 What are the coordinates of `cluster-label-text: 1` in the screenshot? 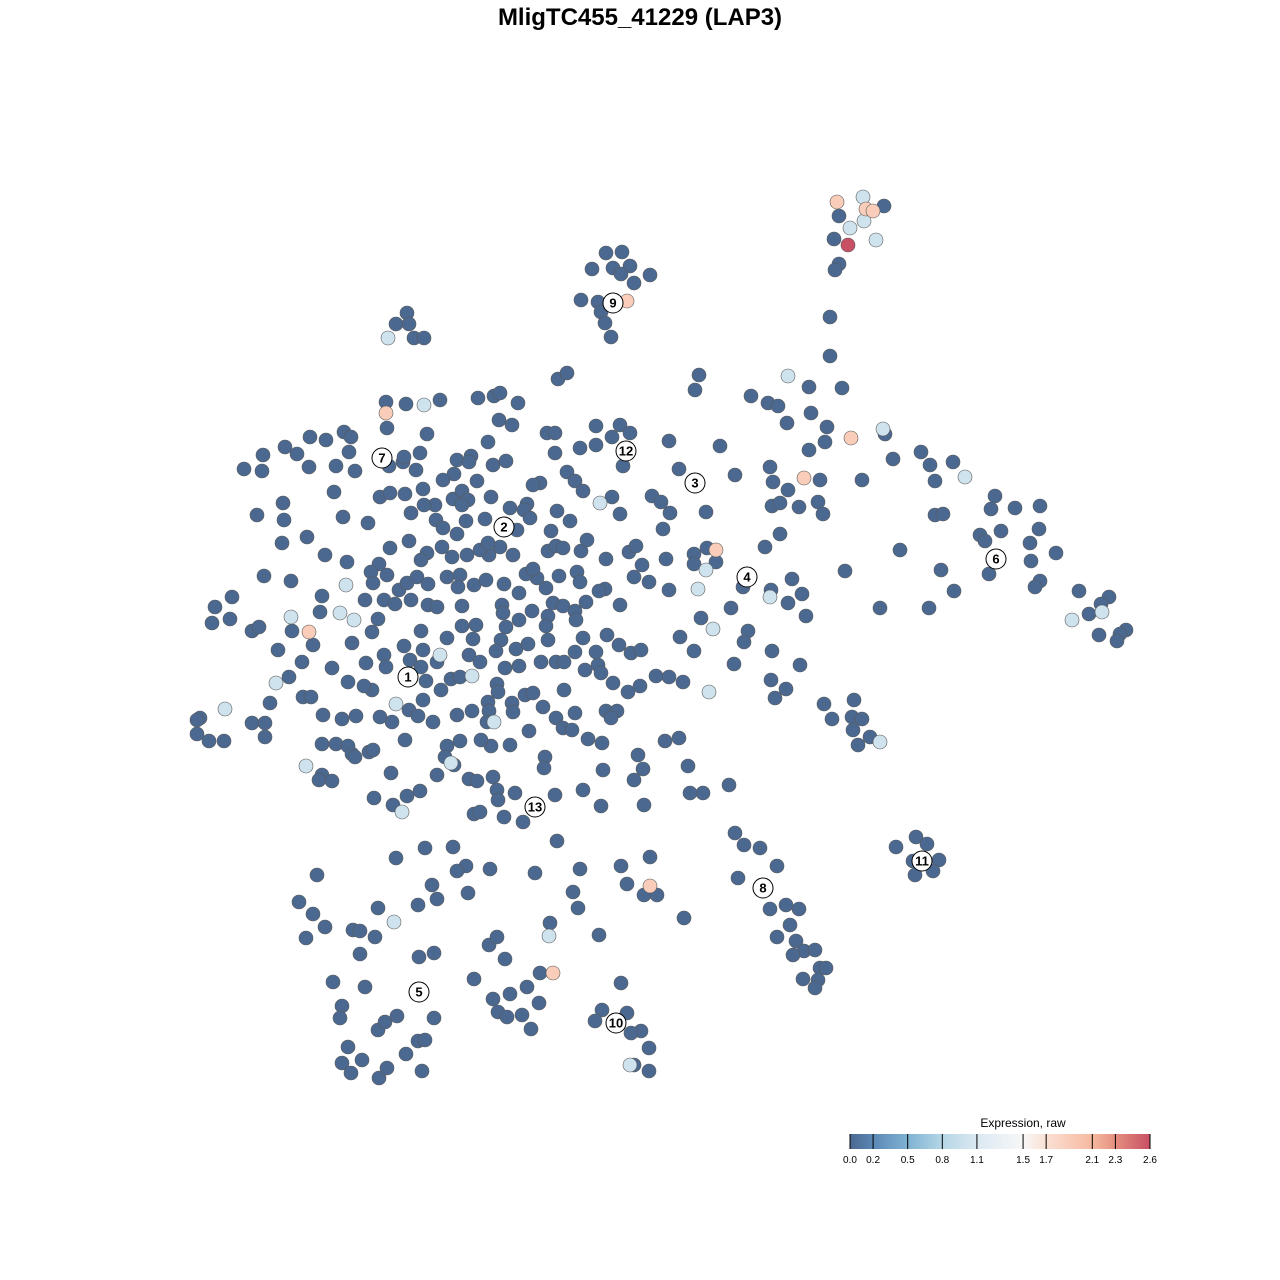 It's located at (407, 677).